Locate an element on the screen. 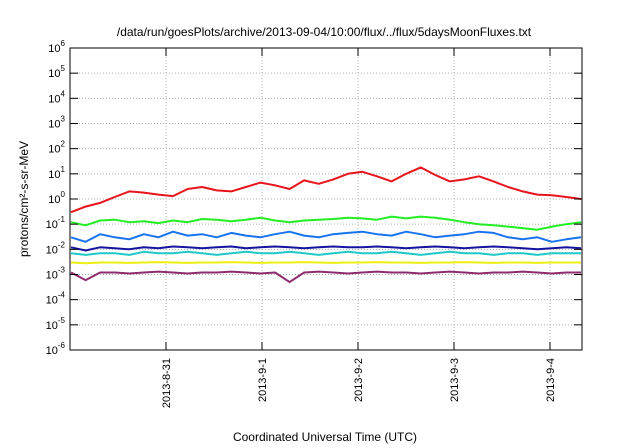  y-tick-label: 10⁴ is located at coordinates (56, 97).